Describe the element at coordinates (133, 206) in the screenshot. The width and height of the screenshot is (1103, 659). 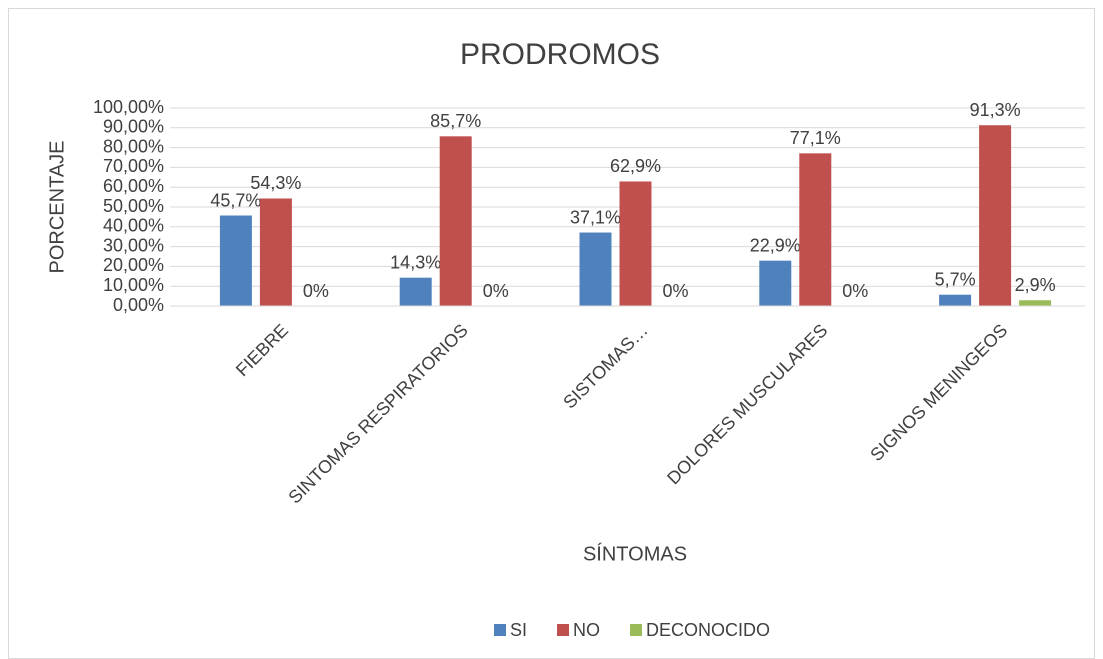
I see `y-tick-label: 50,00%` at that location.